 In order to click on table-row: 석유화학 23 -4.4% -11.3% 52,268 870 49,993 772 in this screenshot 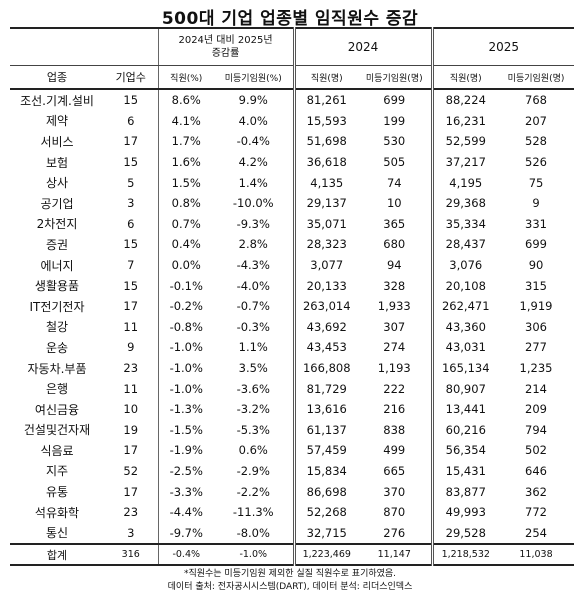, I will do `click(292, 512)`.